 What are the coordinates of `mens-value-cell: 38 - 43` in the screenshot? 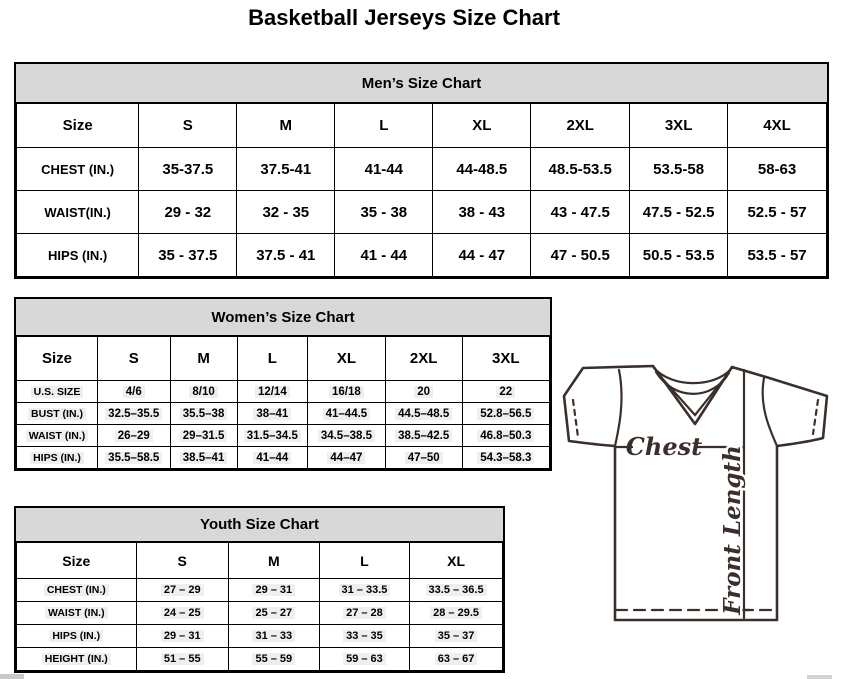 It's located at (482, 212).